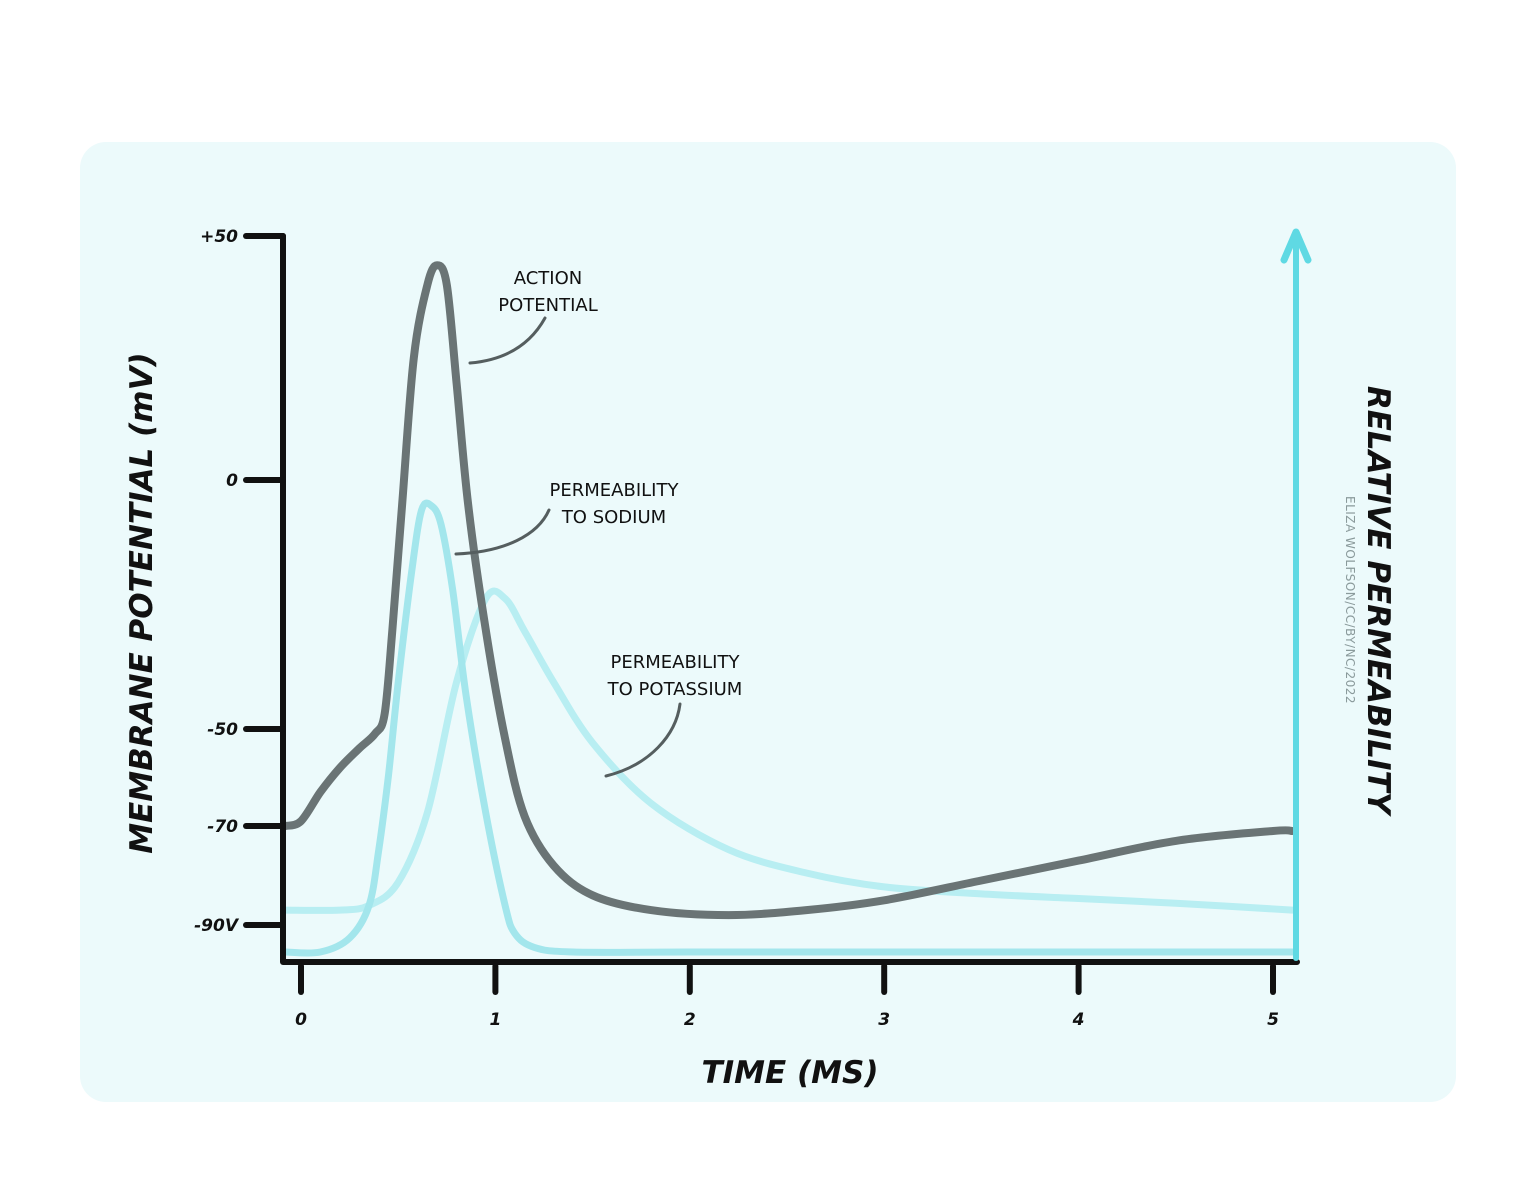 This screenshot has width=1536, height=1199. What do you see at coordinates (1350, 600) in the screenshot?
I see `credit-text: ELIZA WOLFSON/CC/BY/NC/2022` at bounding box center [1350, 600].